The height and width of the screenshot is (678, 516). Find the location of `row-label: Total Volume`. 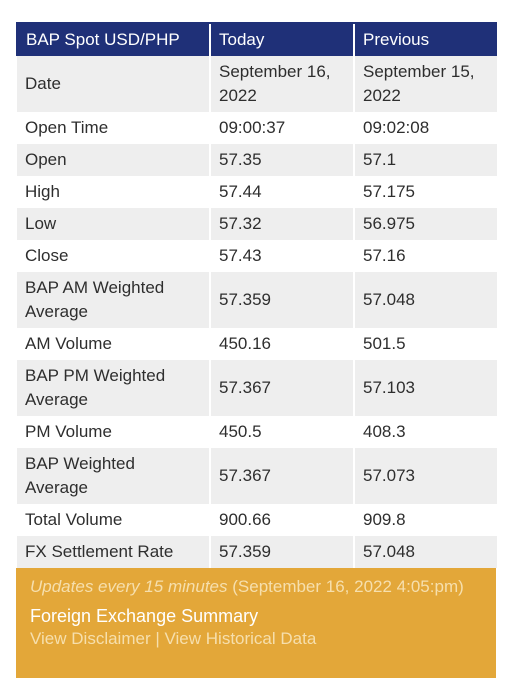

row-label: Total Volume is located at coordinates (113, 520).